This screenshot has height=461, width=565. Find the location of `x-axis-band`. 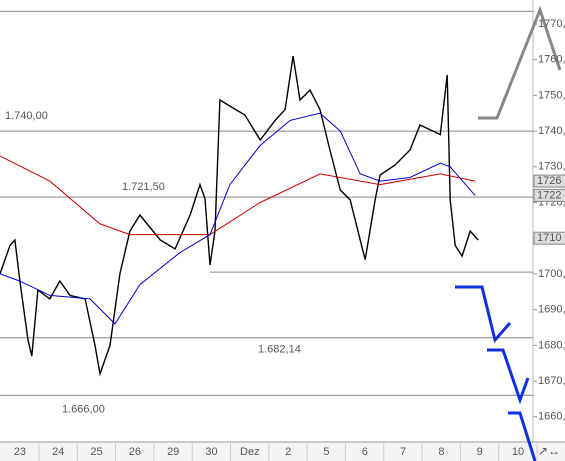

x-axis-band is located at coordinates (282, 451).